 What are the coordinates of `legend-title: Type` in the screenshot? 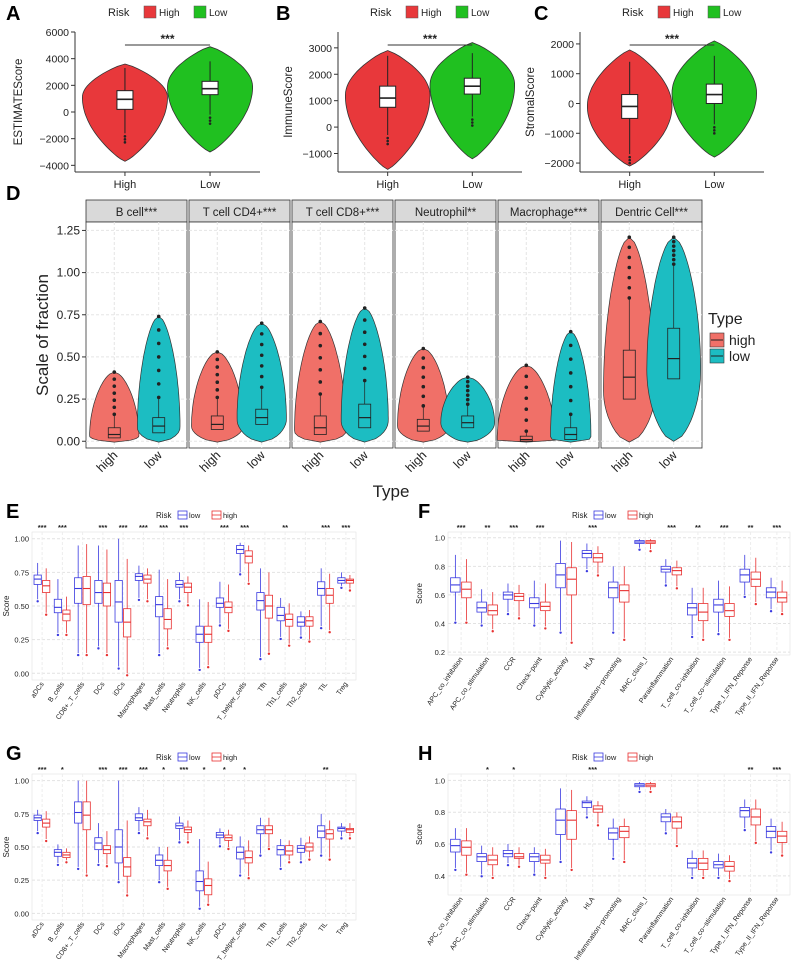 It's located at (725, 319).